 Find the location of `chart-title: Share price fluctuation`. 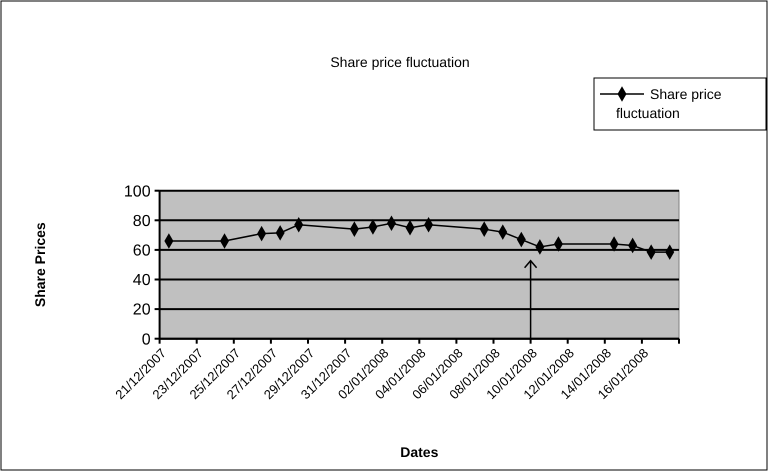

chart-title: Share price fluctuation is located at coordinates (400, 62).